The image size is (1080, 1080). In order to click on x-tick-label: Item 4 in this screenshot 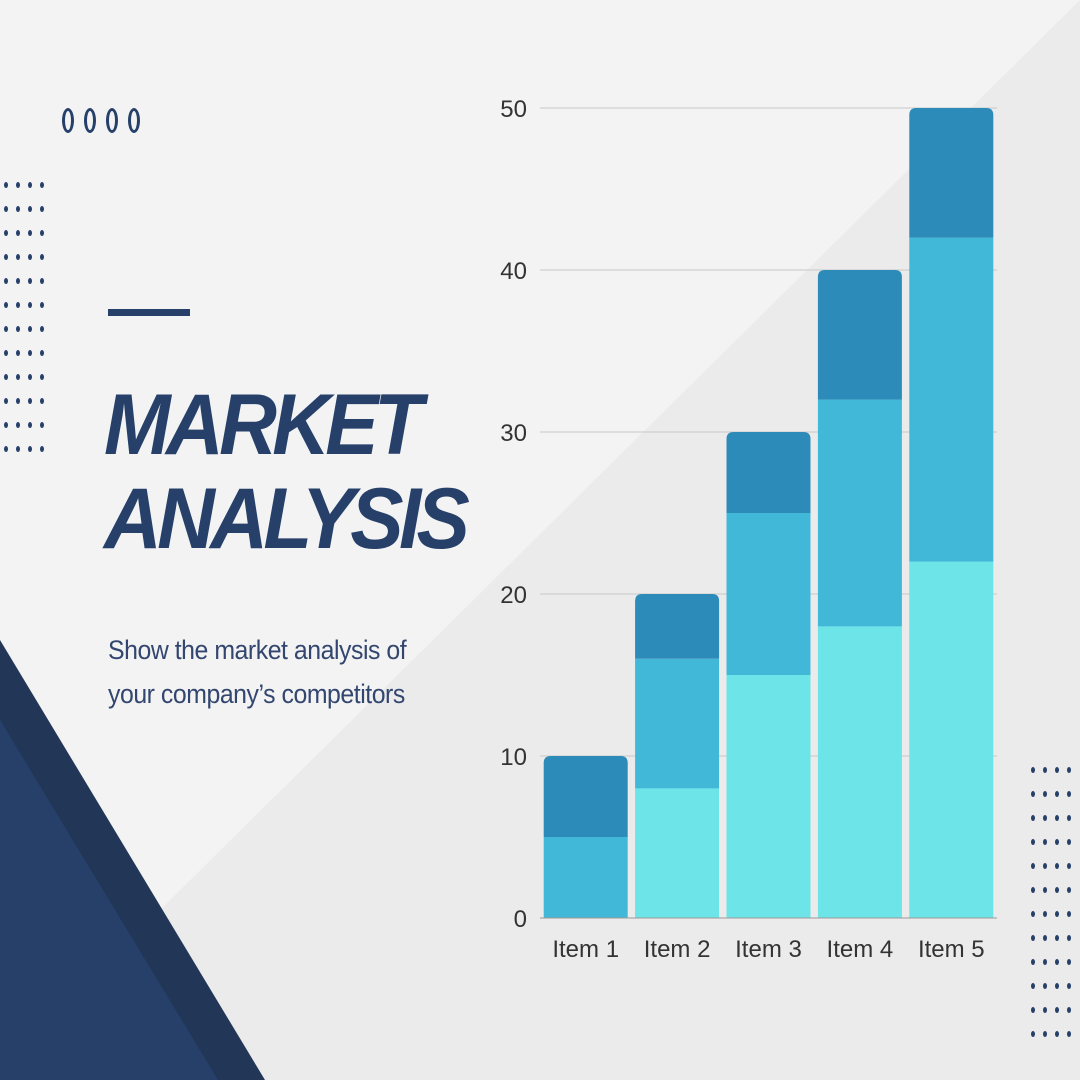, I will do `click(860, 949)`.